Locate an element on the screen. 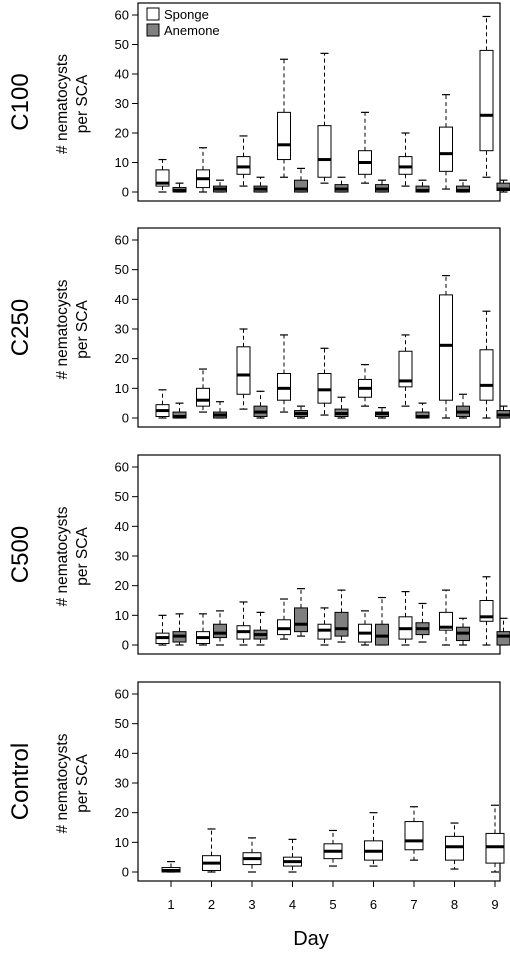 This screenshot has height=955, width=510. legend-swatch-sponge is located at coordinates (153, 14).